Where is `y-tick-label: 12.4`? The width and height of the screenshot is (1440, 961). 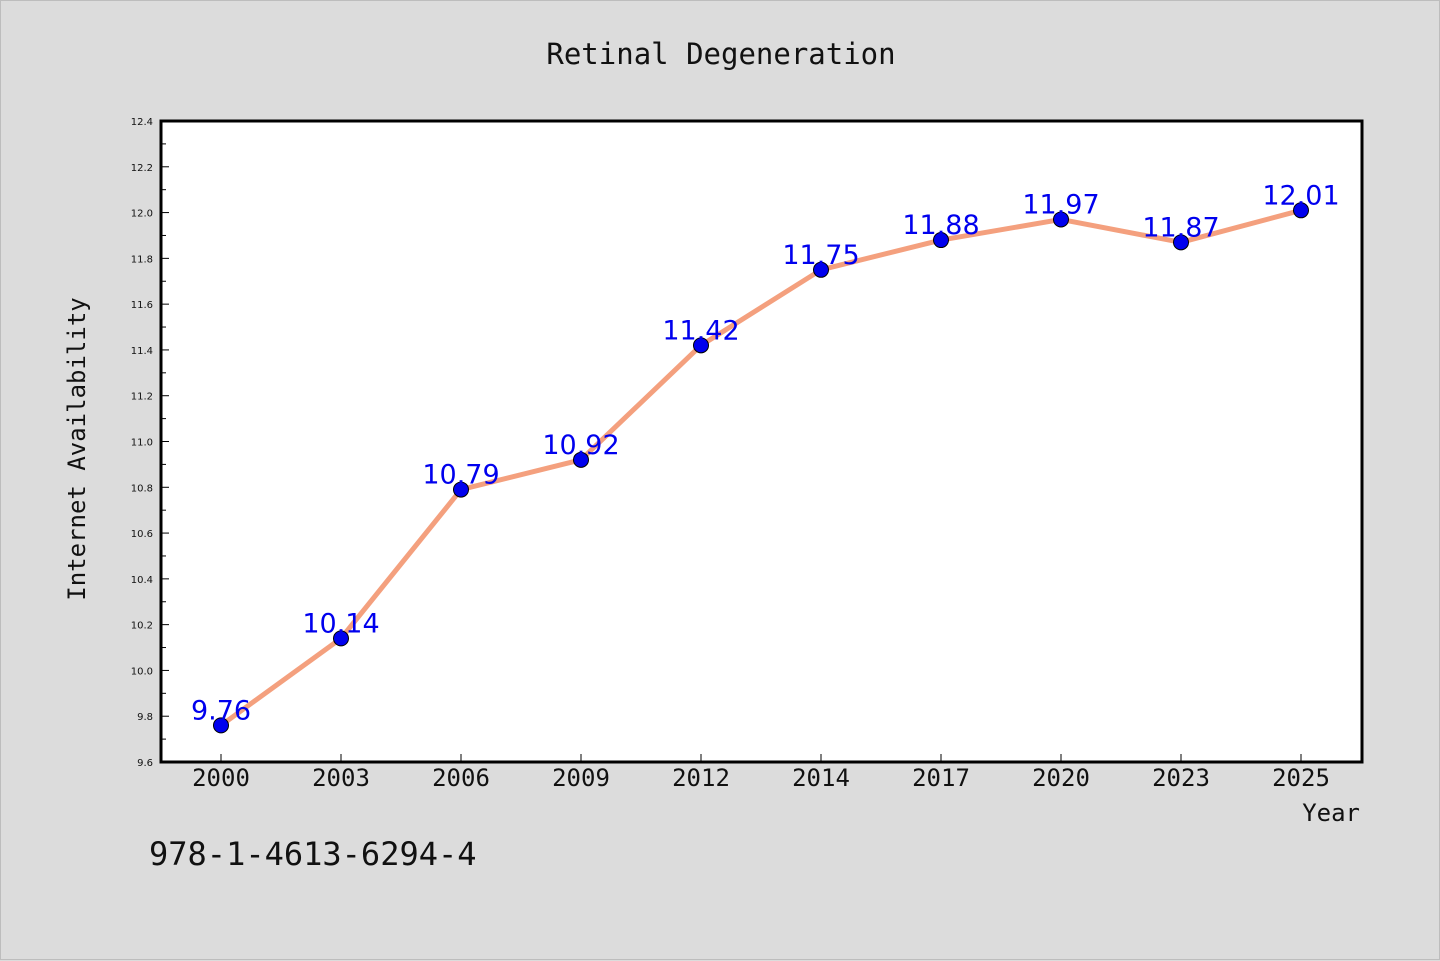
y-tick-label: 12.4 is located at coordinates (142, 122).